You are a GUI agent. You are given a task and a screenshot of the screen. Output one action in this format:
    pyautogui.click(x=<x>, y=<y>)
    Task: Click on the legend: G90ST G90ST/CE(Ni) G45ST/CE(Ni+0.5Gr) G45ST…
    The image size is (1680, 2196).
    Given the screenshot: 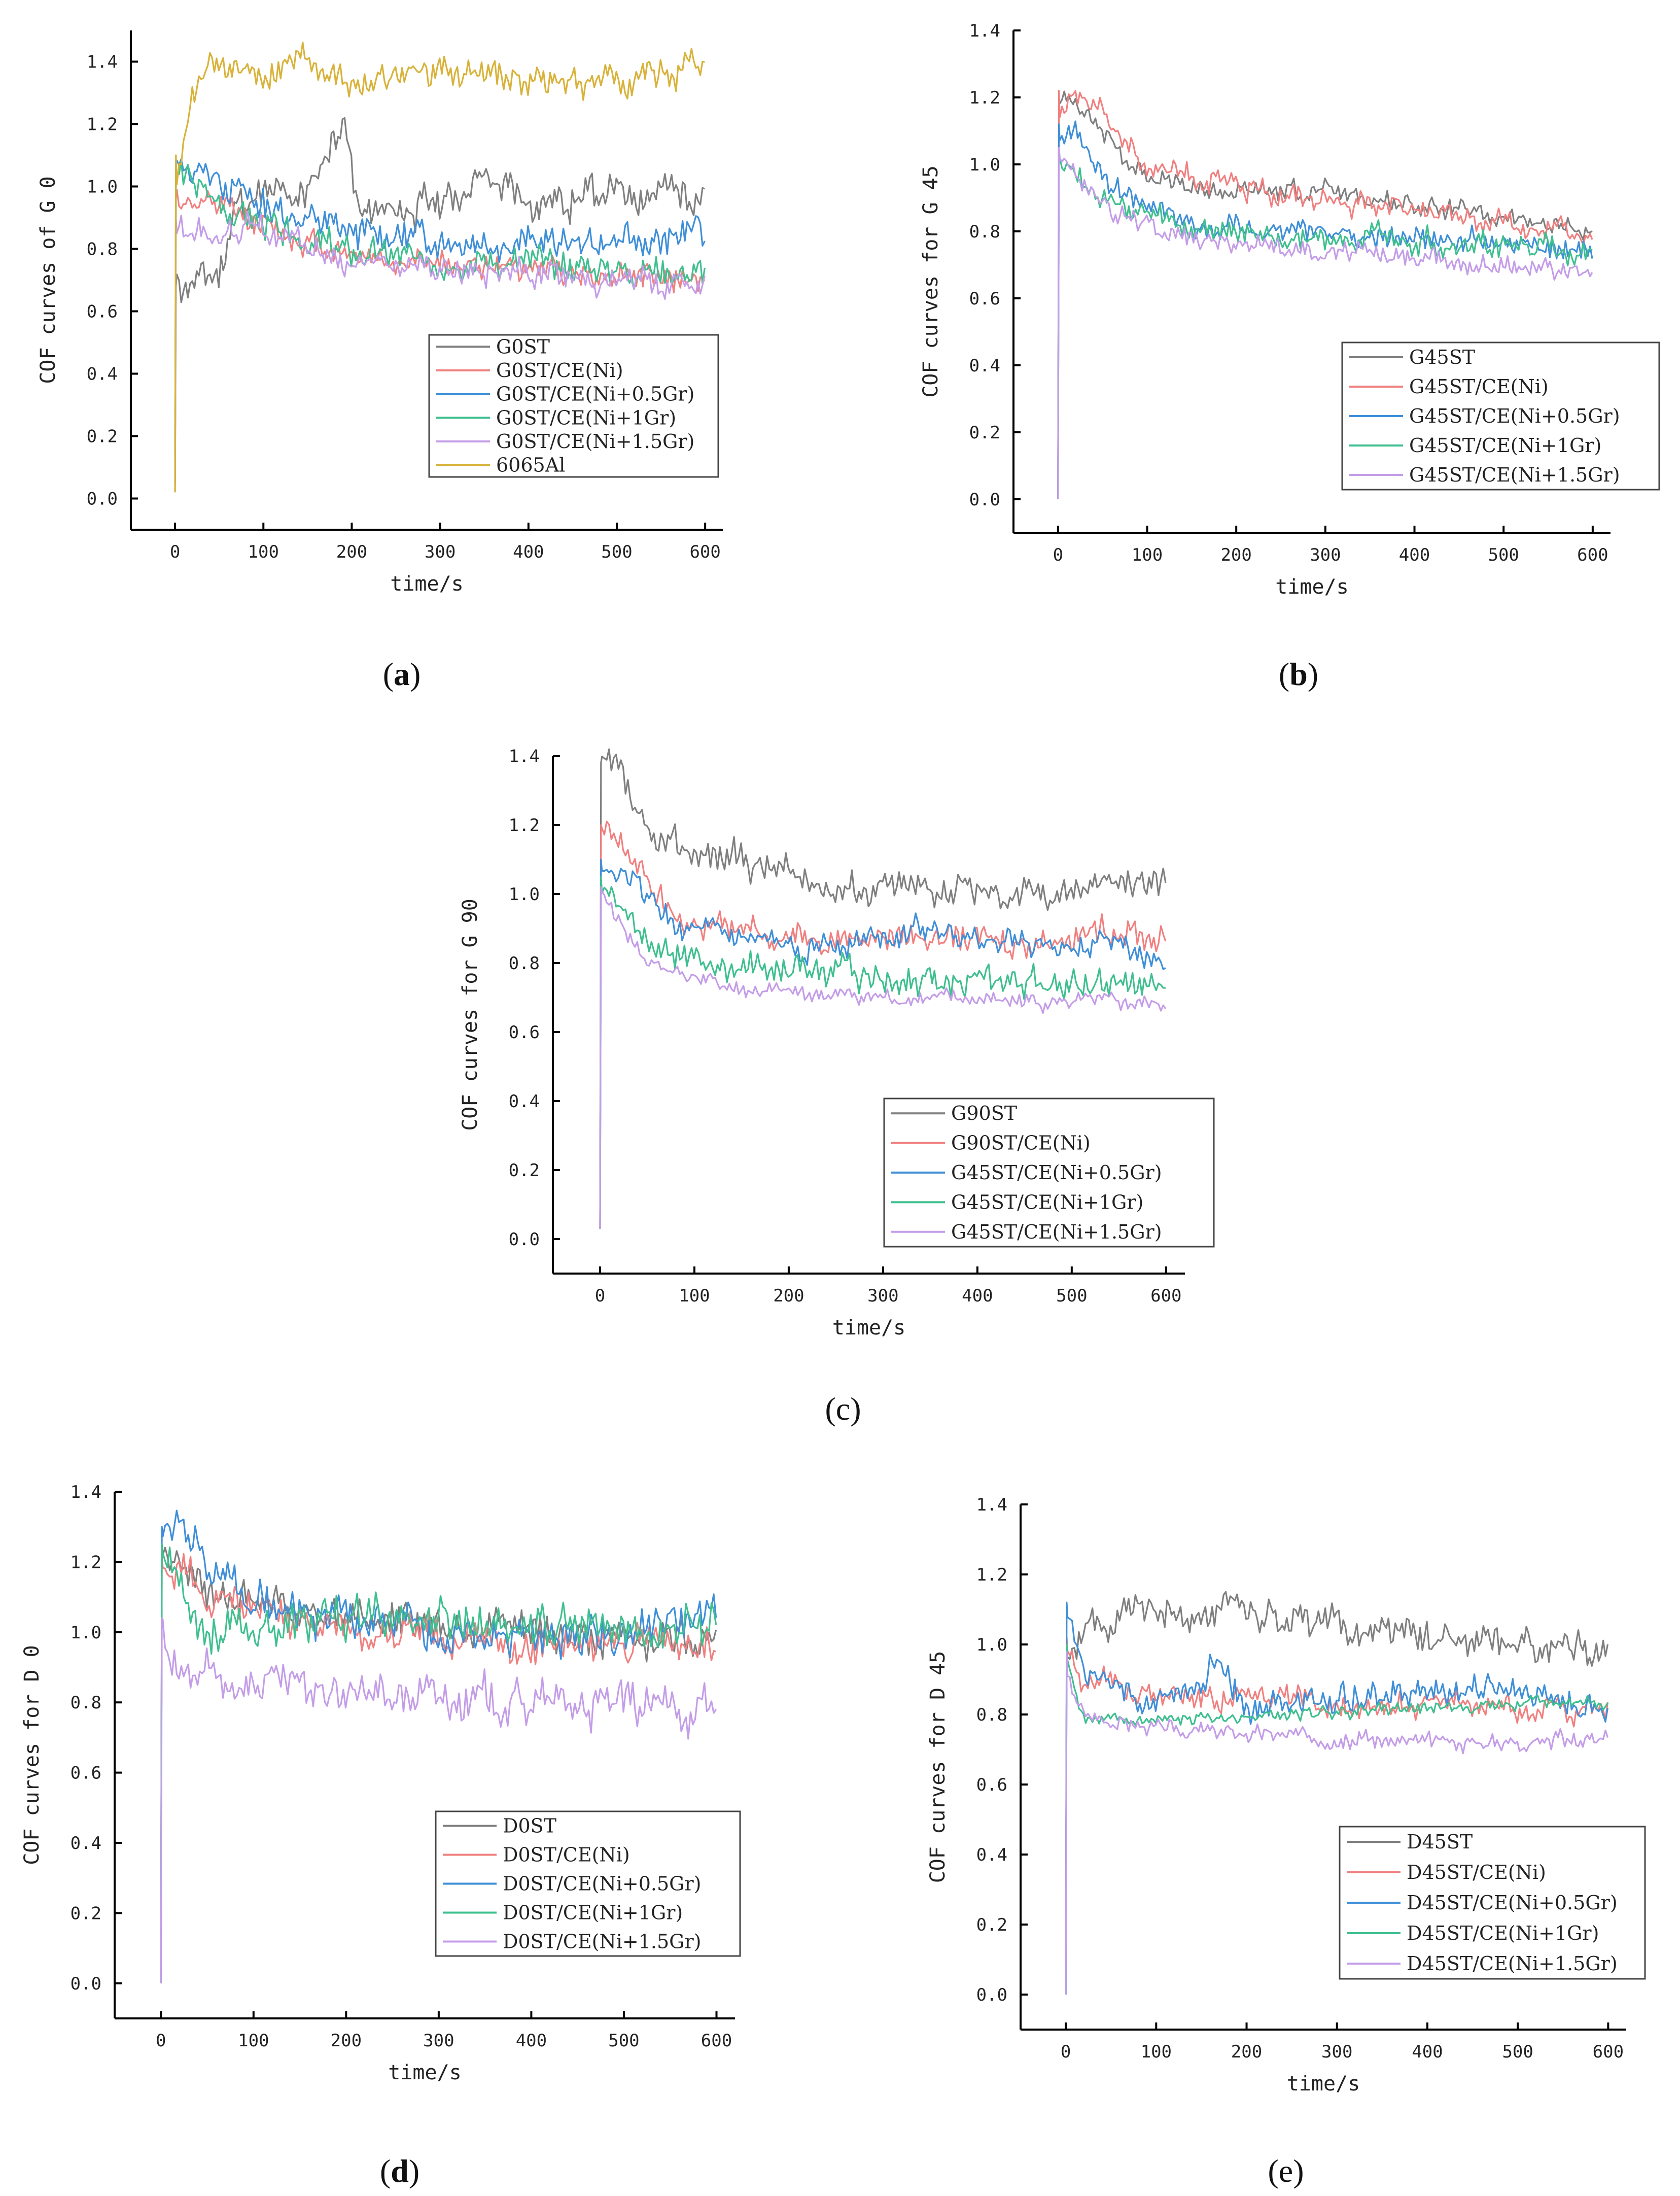 What is the action you would take?
    pyautogui.click(x=1049, y=1172)
    